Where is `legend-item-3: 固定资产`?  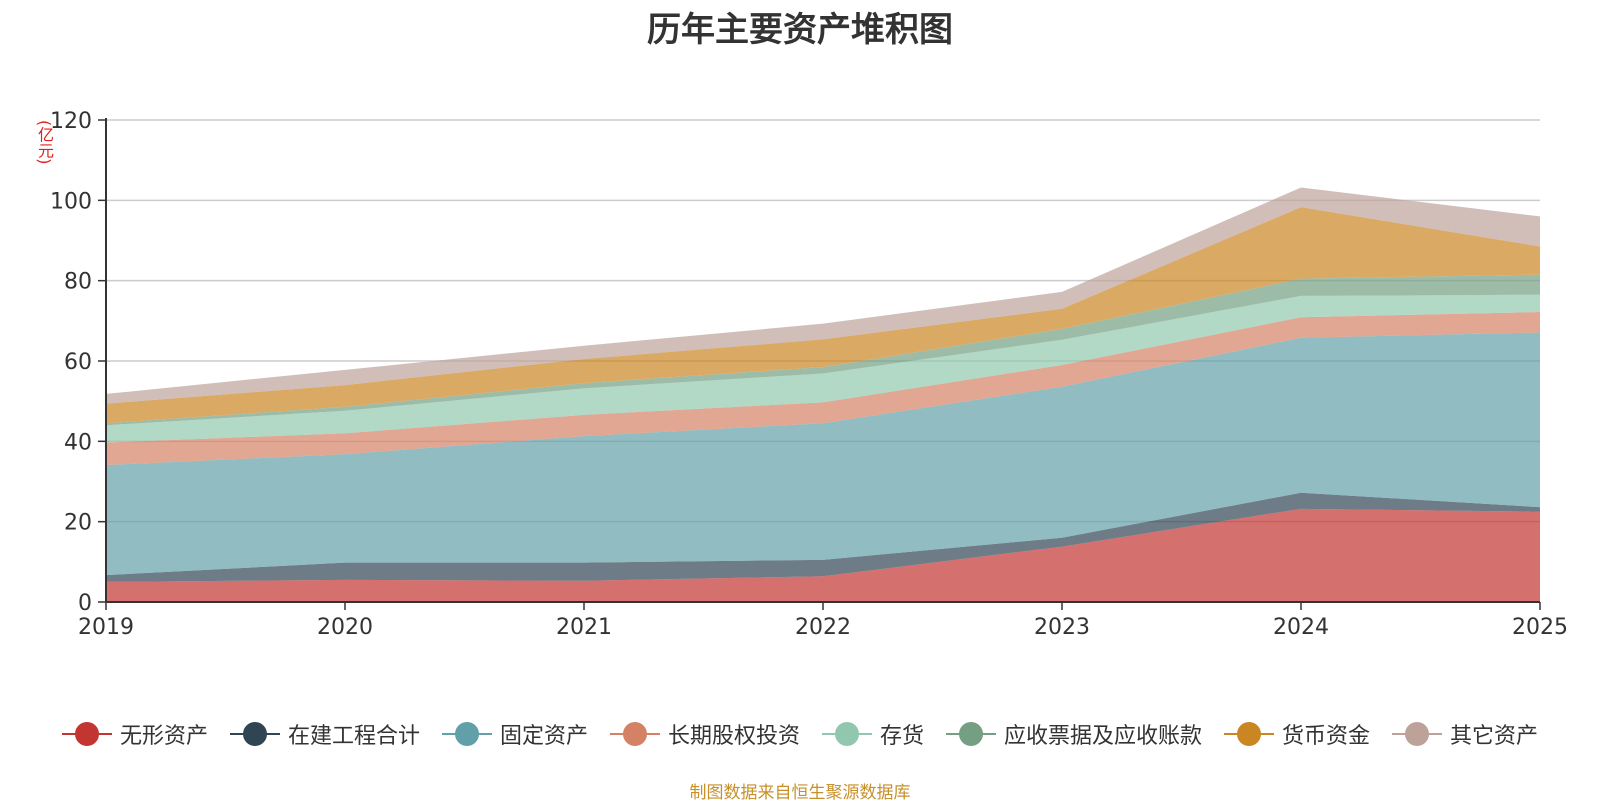
legend-item-3: 固定资产 is located at coordinates (514, 734).